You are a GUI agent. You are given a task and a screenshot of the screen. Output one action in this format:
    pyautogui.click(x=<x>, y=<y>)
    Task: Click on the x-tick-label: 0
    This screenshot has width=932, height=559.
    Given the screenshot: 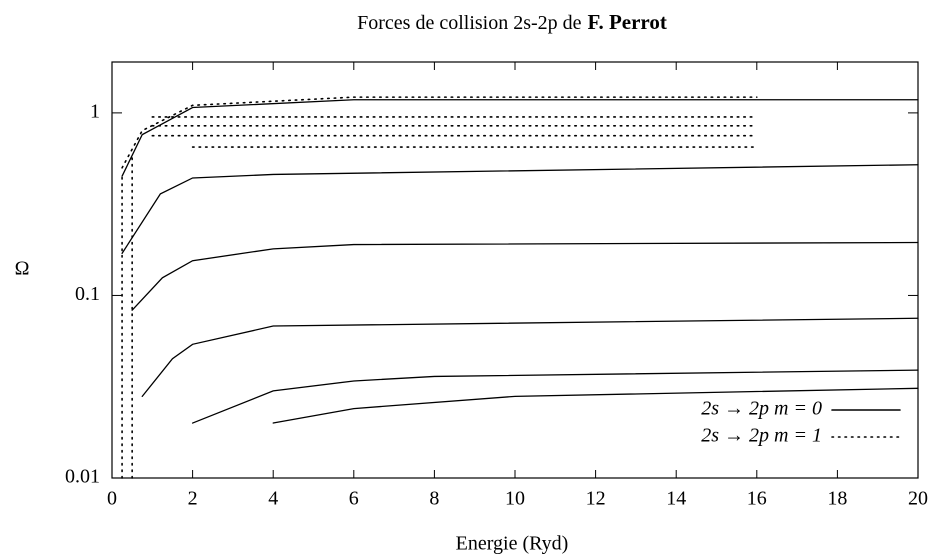 What is the action you would take?
    pyautogui.click(x=112, y=499)
    